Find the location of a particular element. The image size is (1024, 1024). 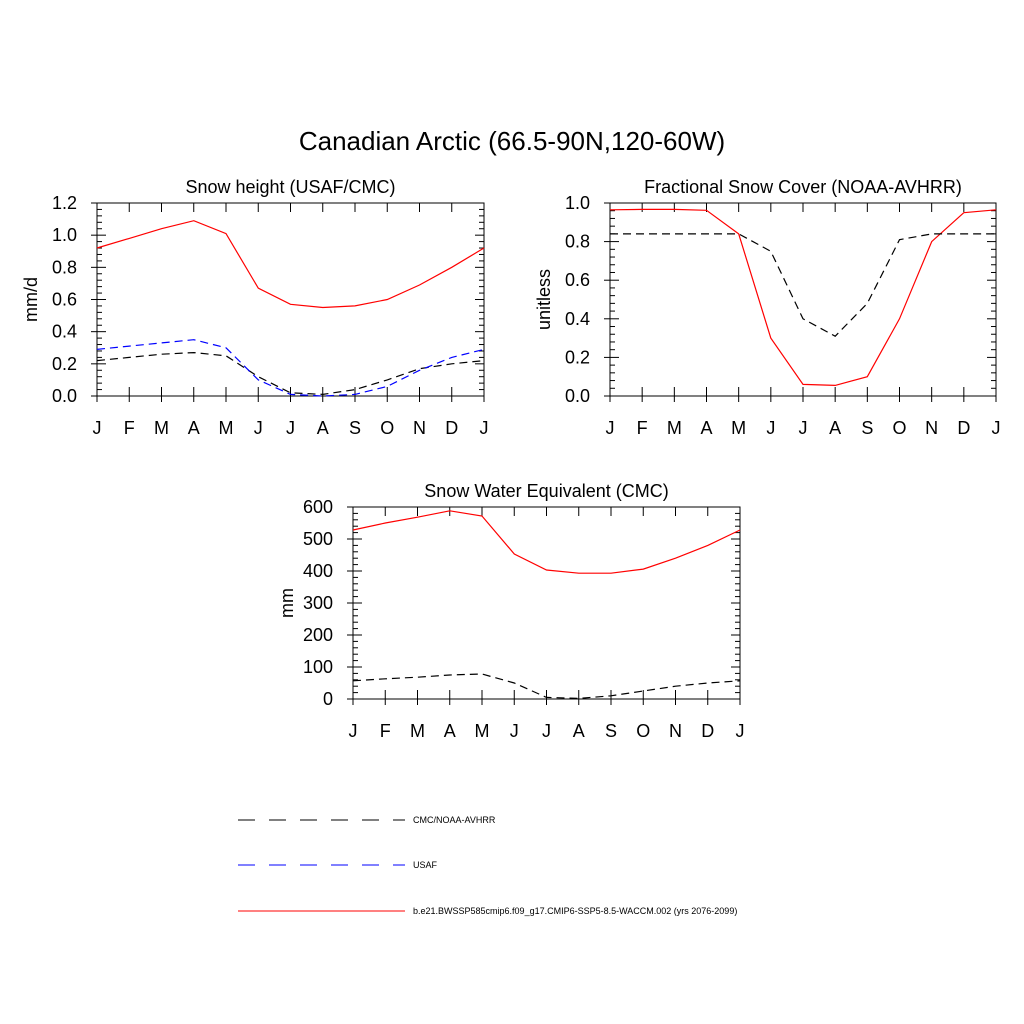

y-axis-label: mm is located at coordinates (287, 603).